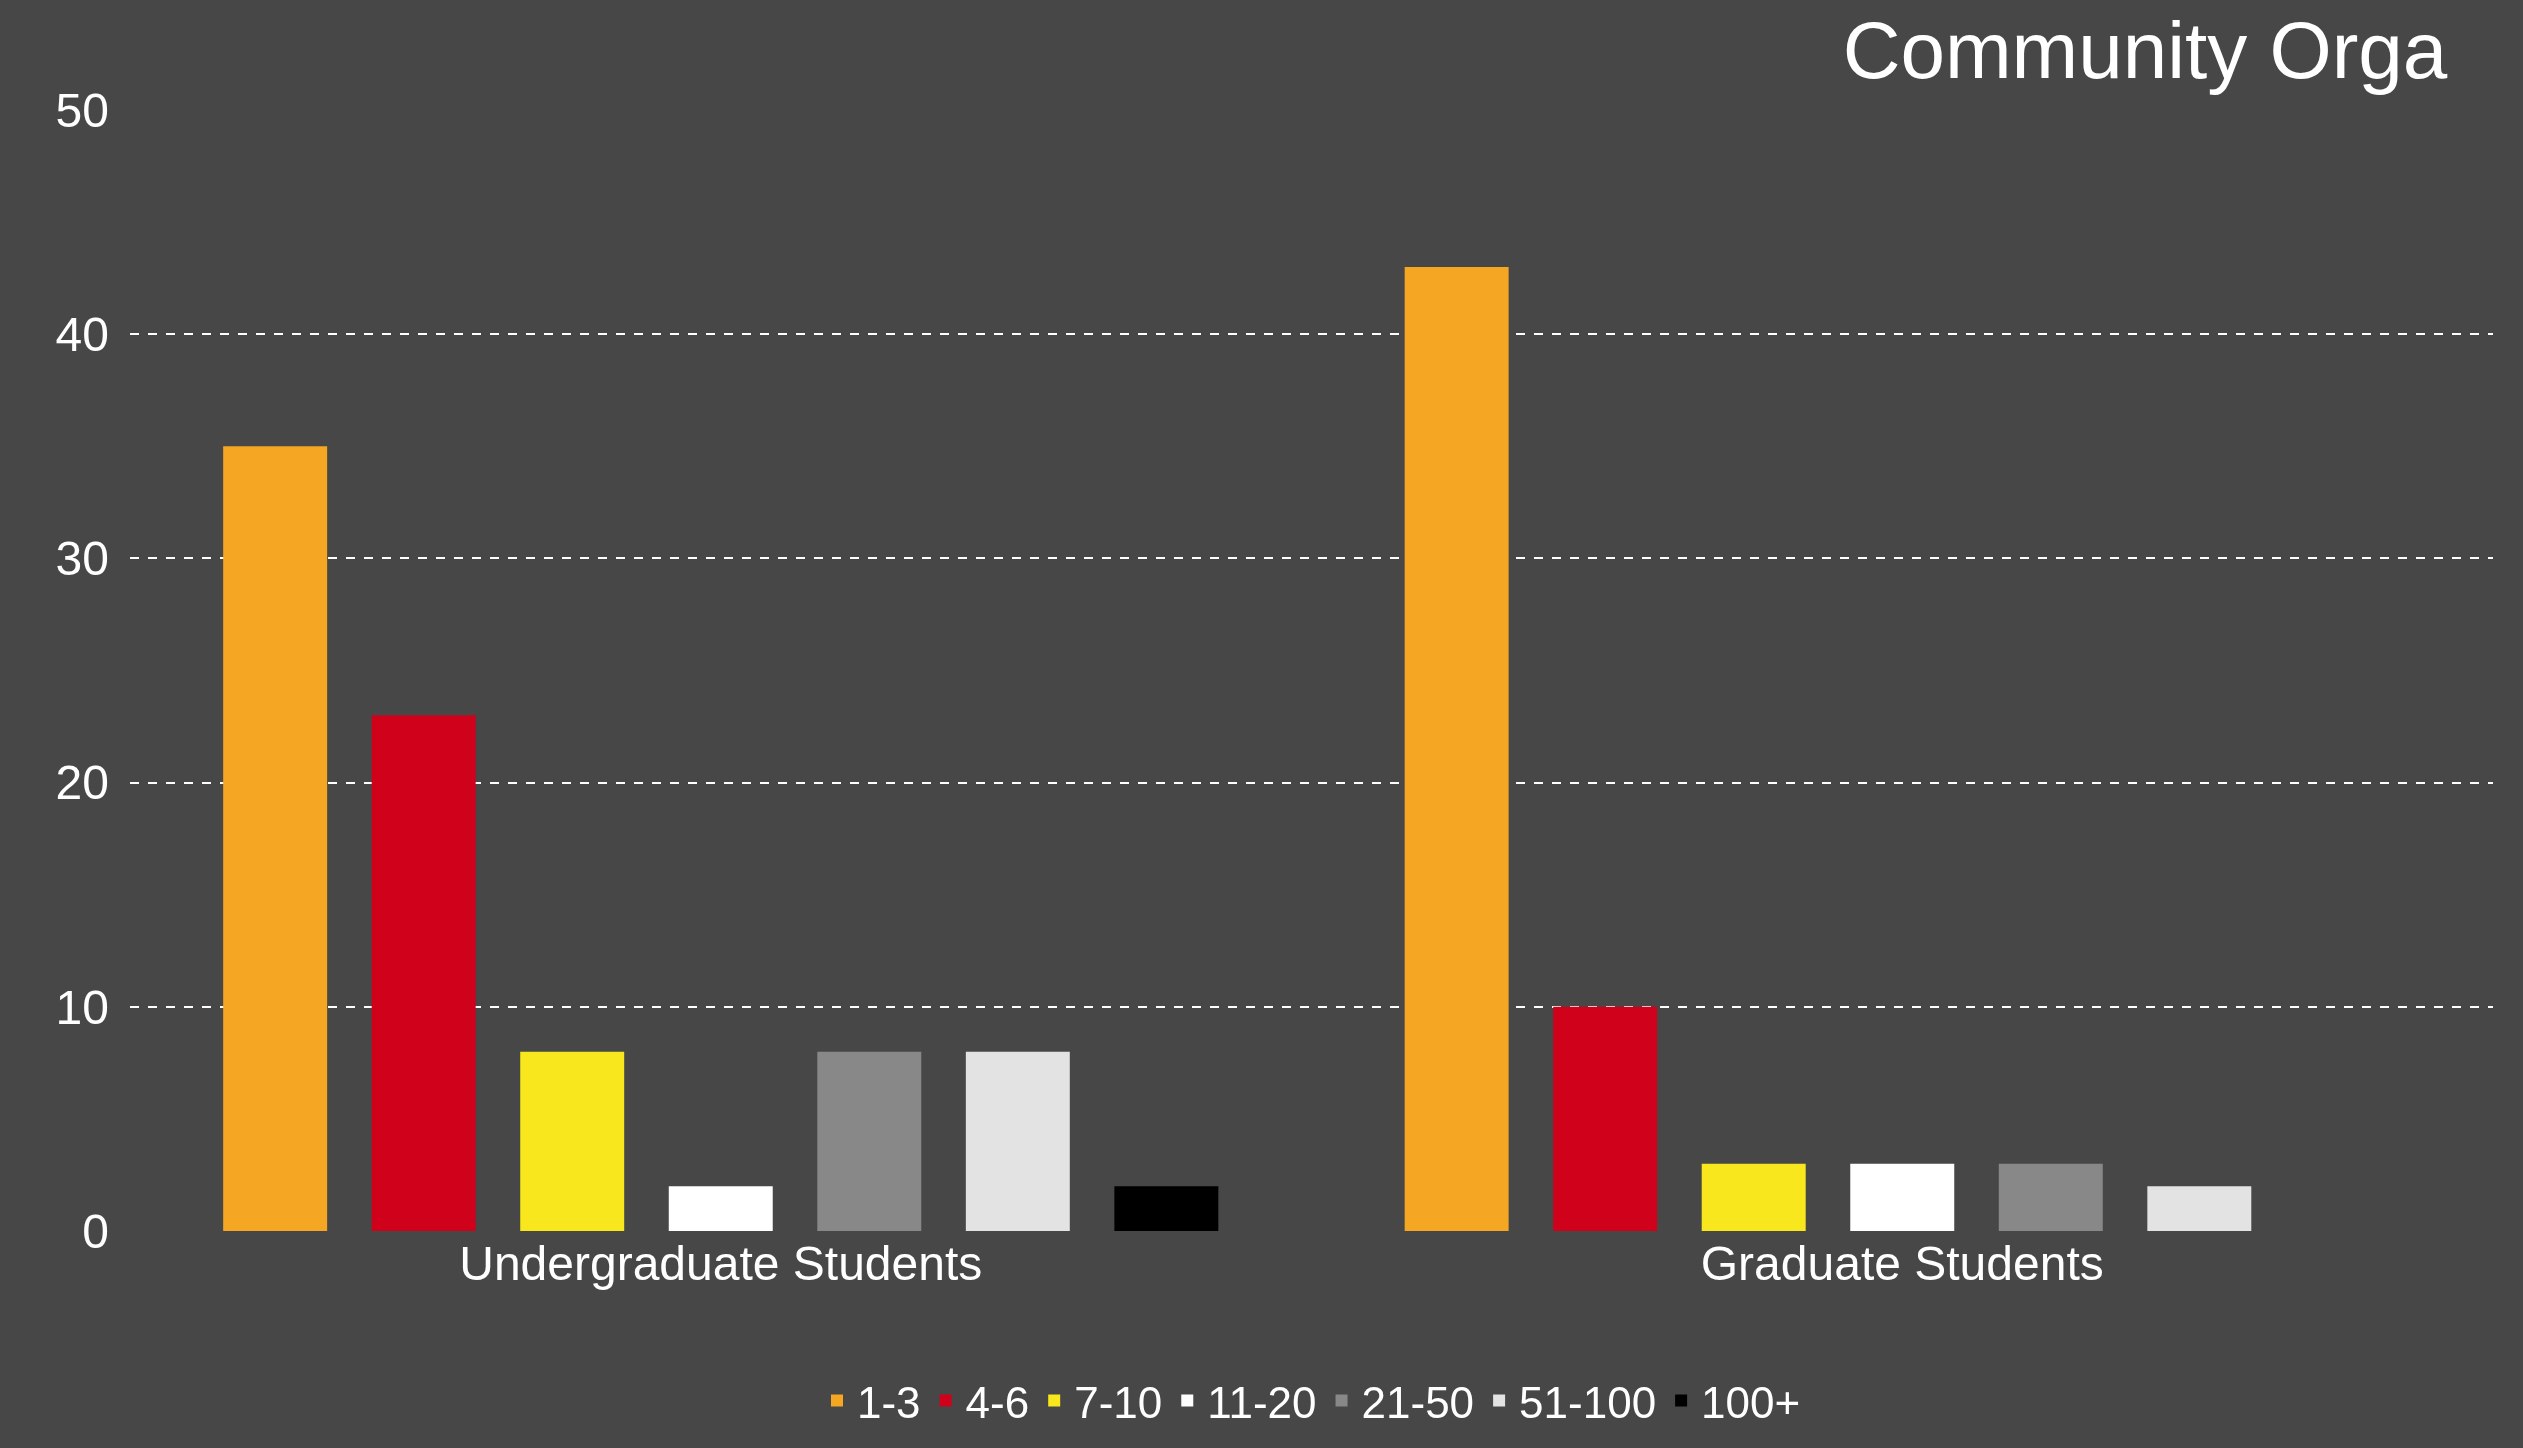  Describe the element at coordinates (1418, 1402) in the screenshot. I see `legend-label: 21-50` at that location.